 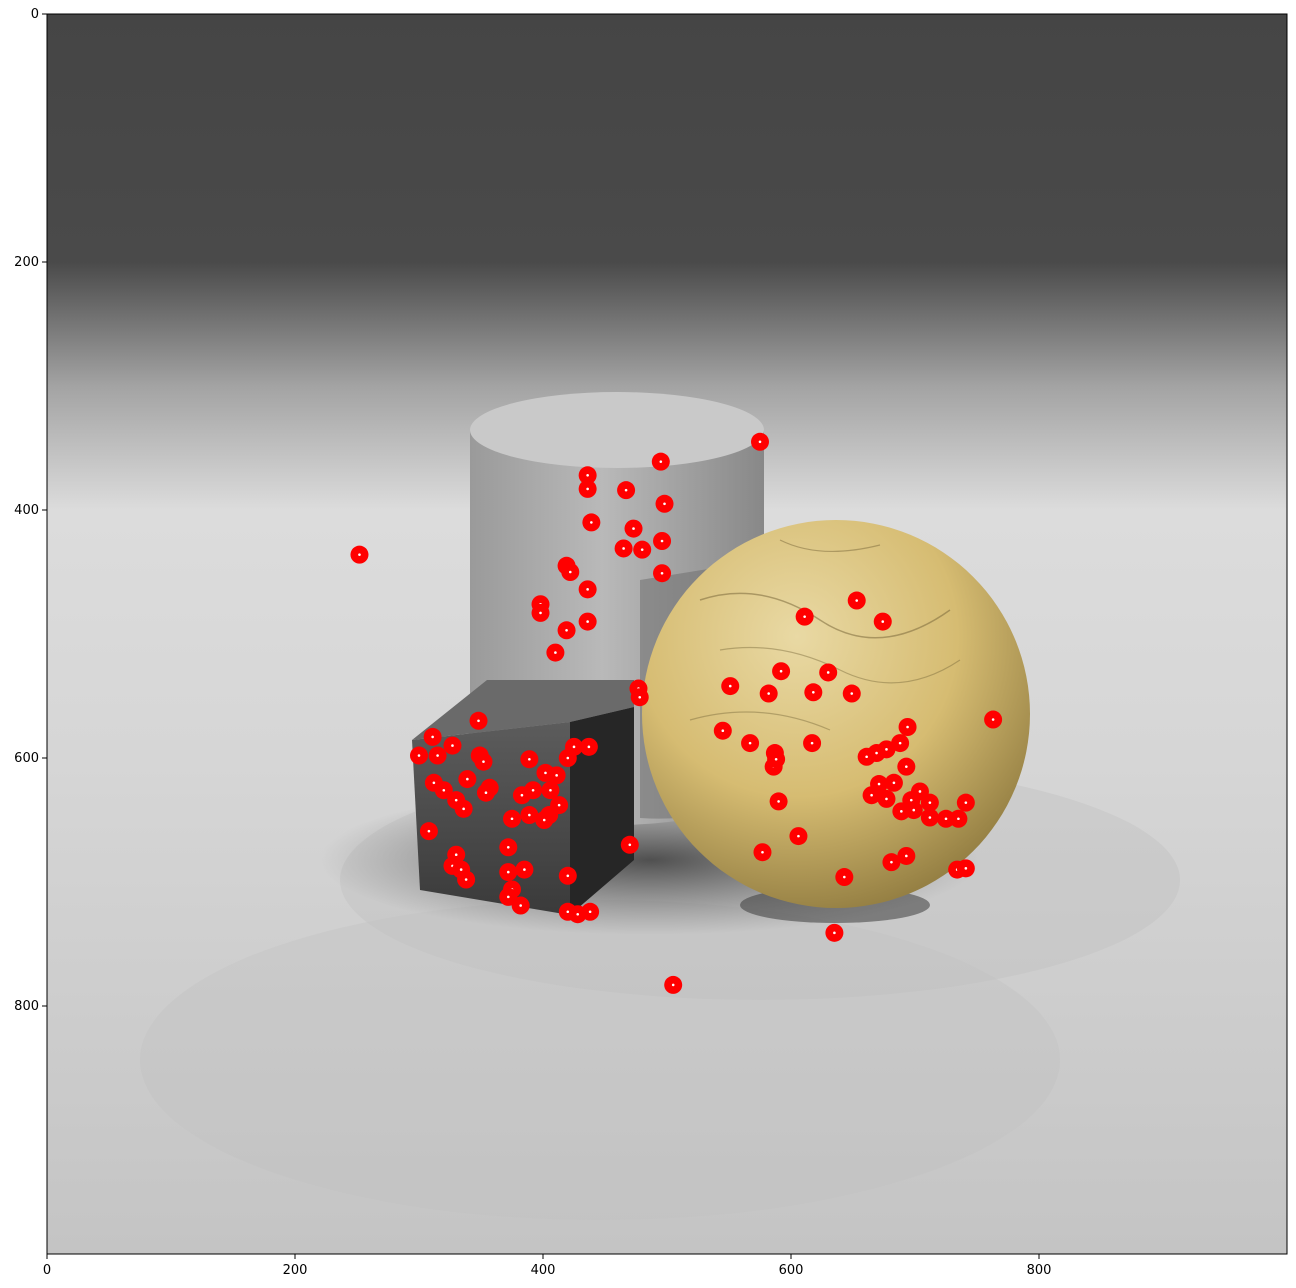 I want to click on x-tick-label: 400, so click(x=543, y=1270).